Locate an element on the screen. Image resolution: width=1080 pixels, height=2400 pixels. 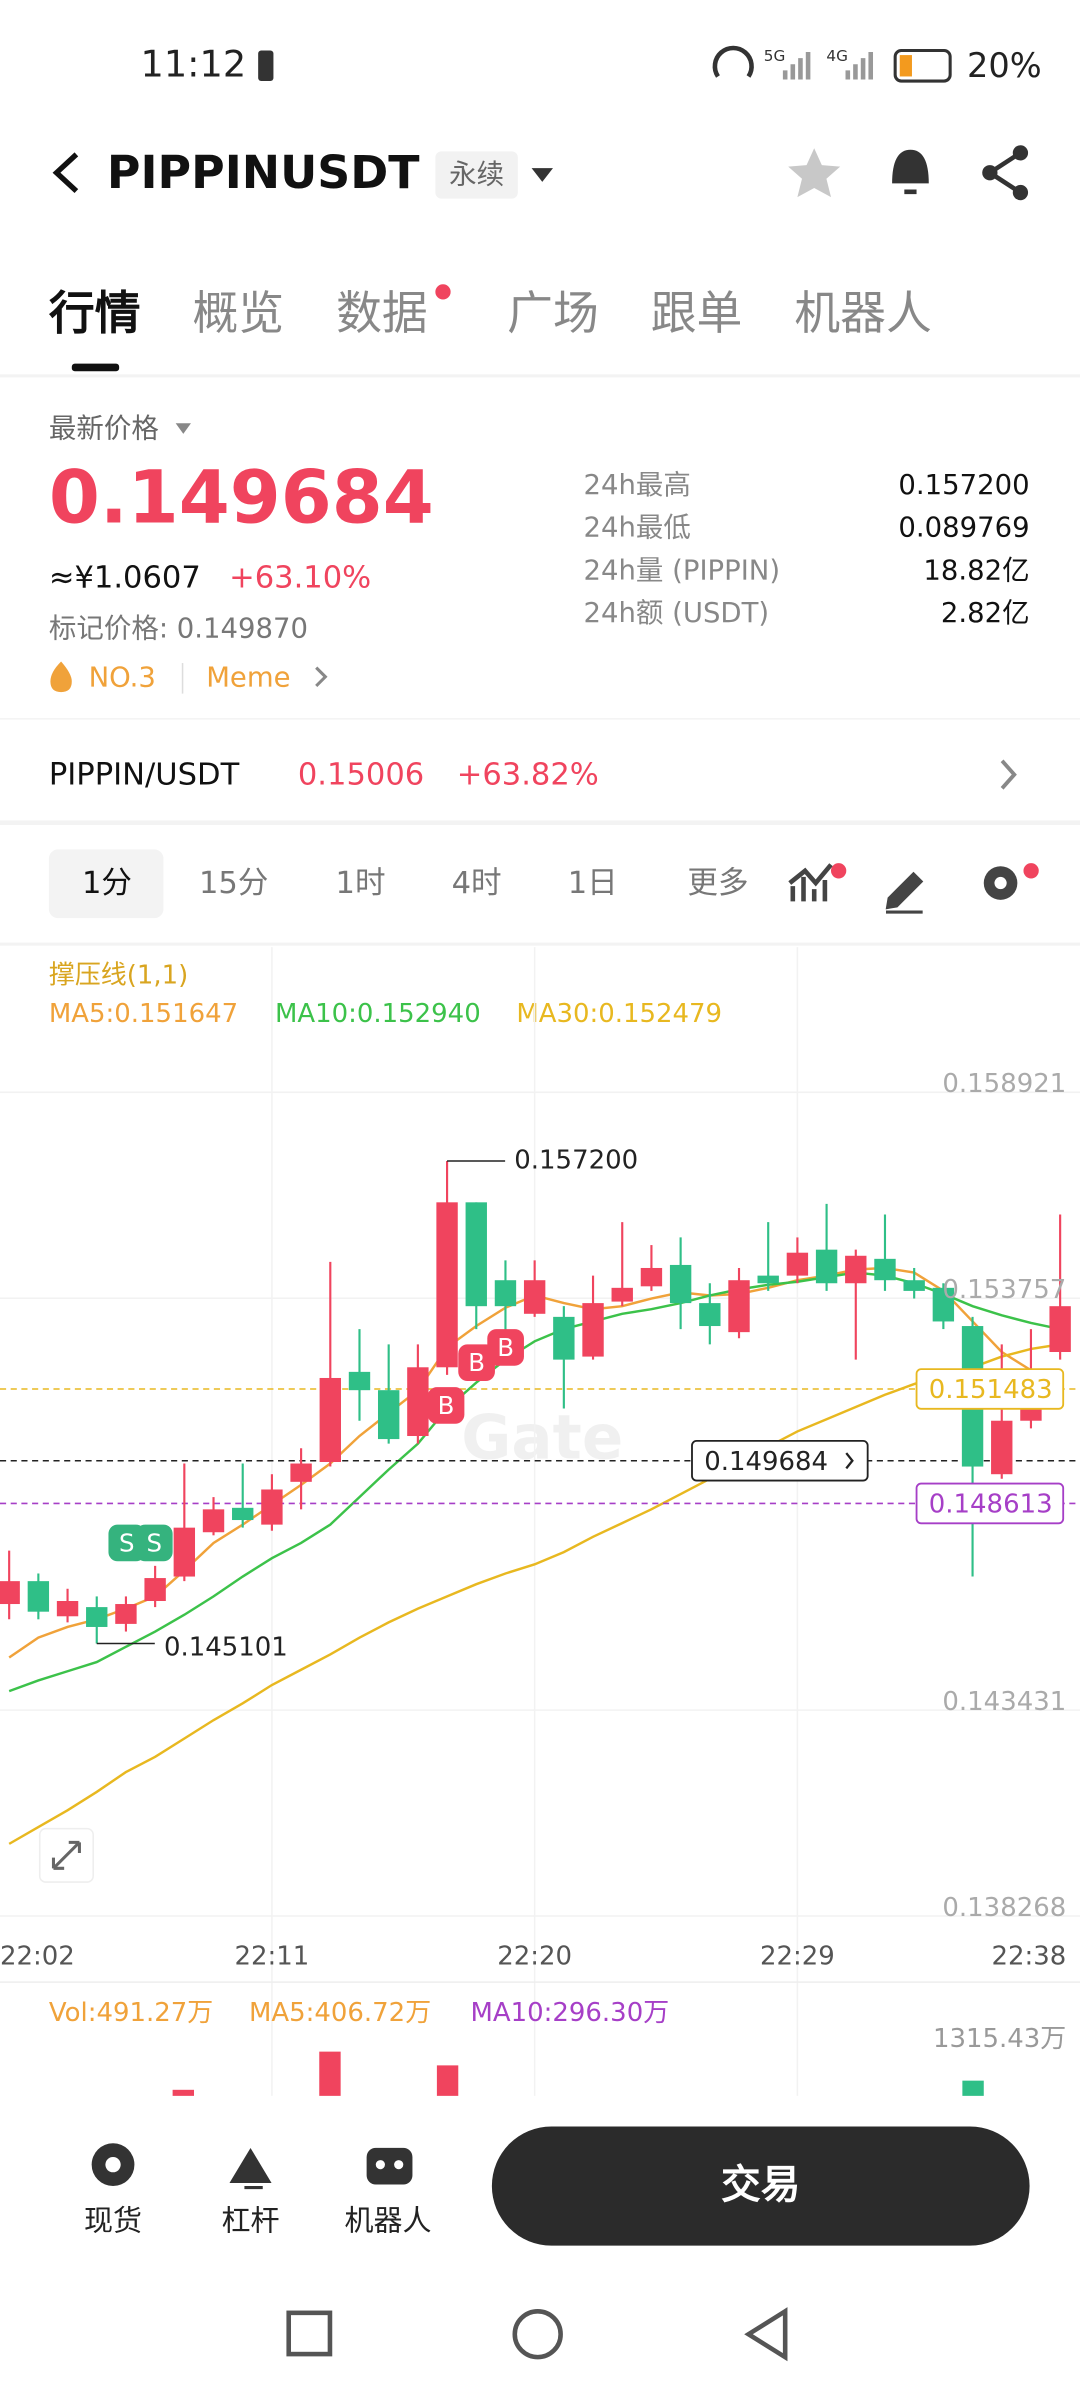
cny-price: ≈¥1.0607 is located at coordinates (125, 578).